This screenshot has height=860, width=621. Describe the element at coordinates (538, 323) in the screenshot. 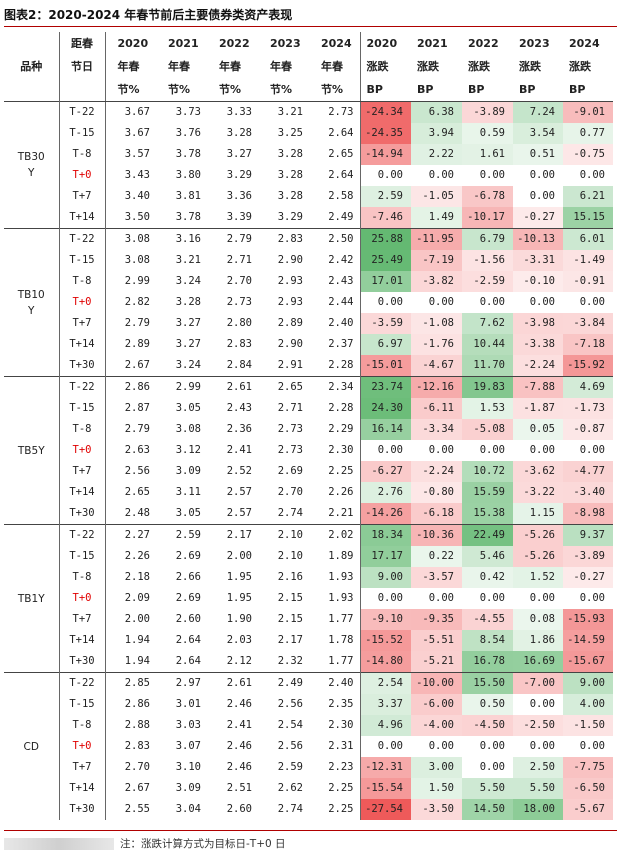

I see `change-cell: -3.98` at that location.